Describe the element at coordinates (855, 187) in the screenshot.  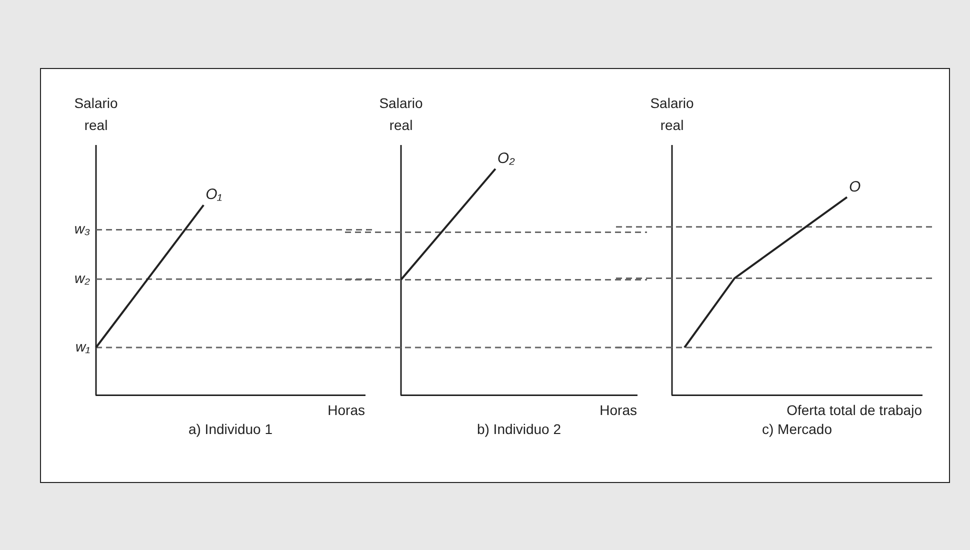
I see `series-label: O` at that location.